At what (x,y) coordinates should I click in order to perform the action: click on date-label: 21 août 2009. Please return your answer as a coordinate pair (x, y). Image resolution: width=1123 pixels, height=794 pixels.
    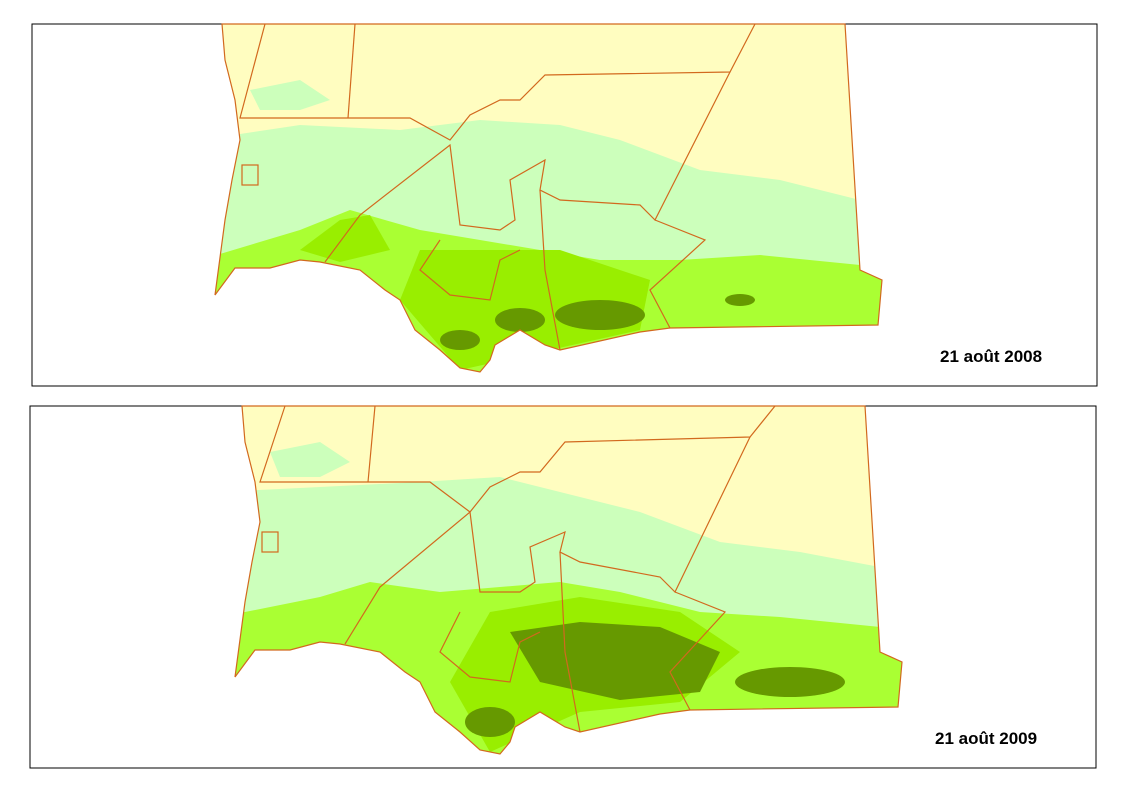
    Looking at the image, I should click on (986, 738).